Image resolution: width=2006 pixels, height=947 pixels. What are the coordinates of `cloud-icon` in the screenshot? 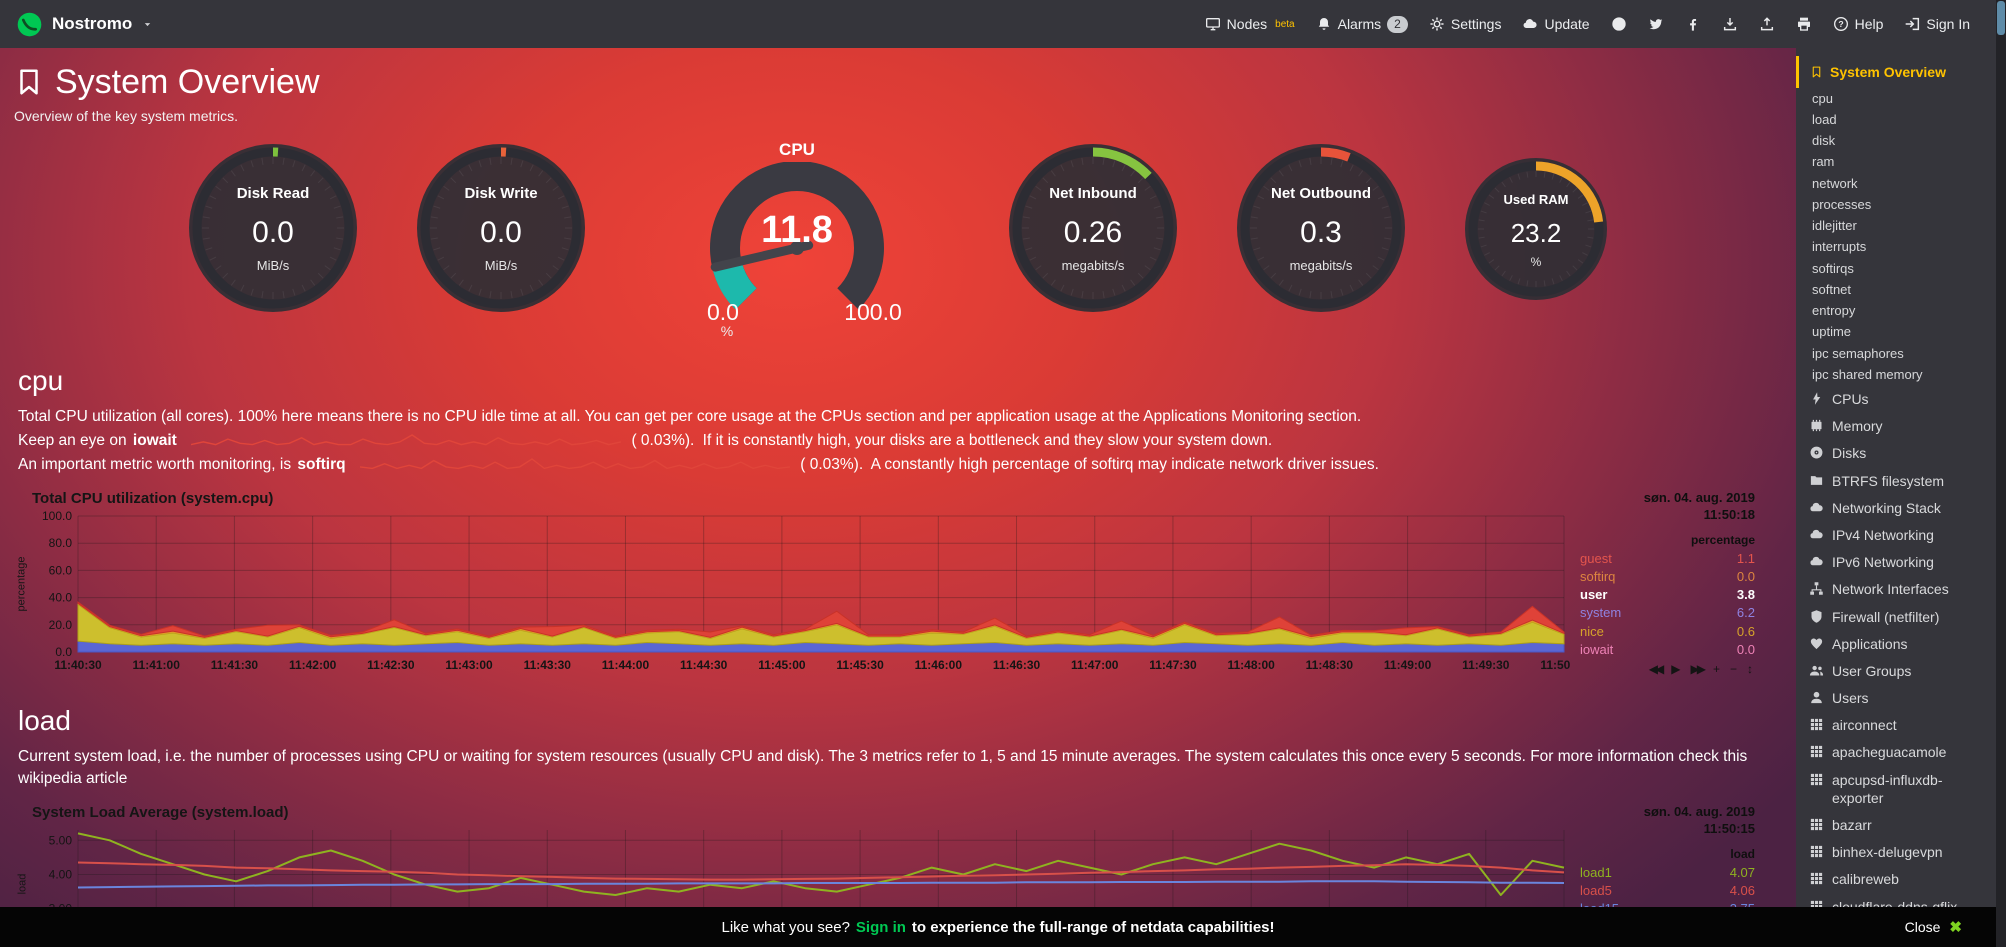 It's located at (1816, 534).